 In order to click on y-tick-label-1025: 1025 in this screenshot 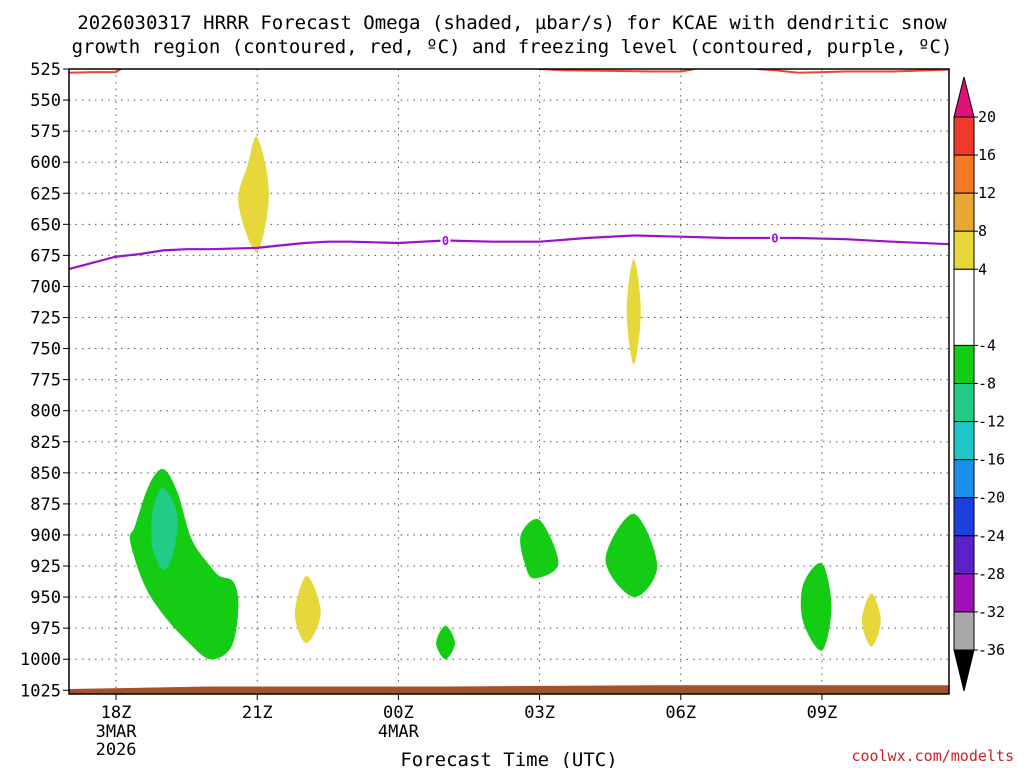, I will do `click(40, 691)`.